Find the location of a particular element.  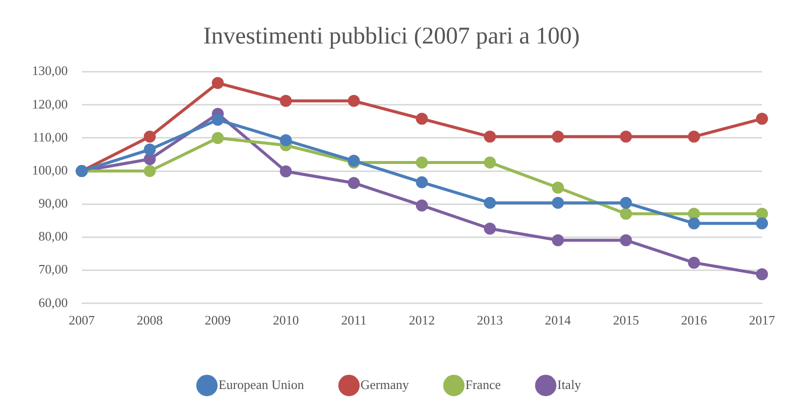

x-tick-label: 2017 is located at coordinates (762, 320).